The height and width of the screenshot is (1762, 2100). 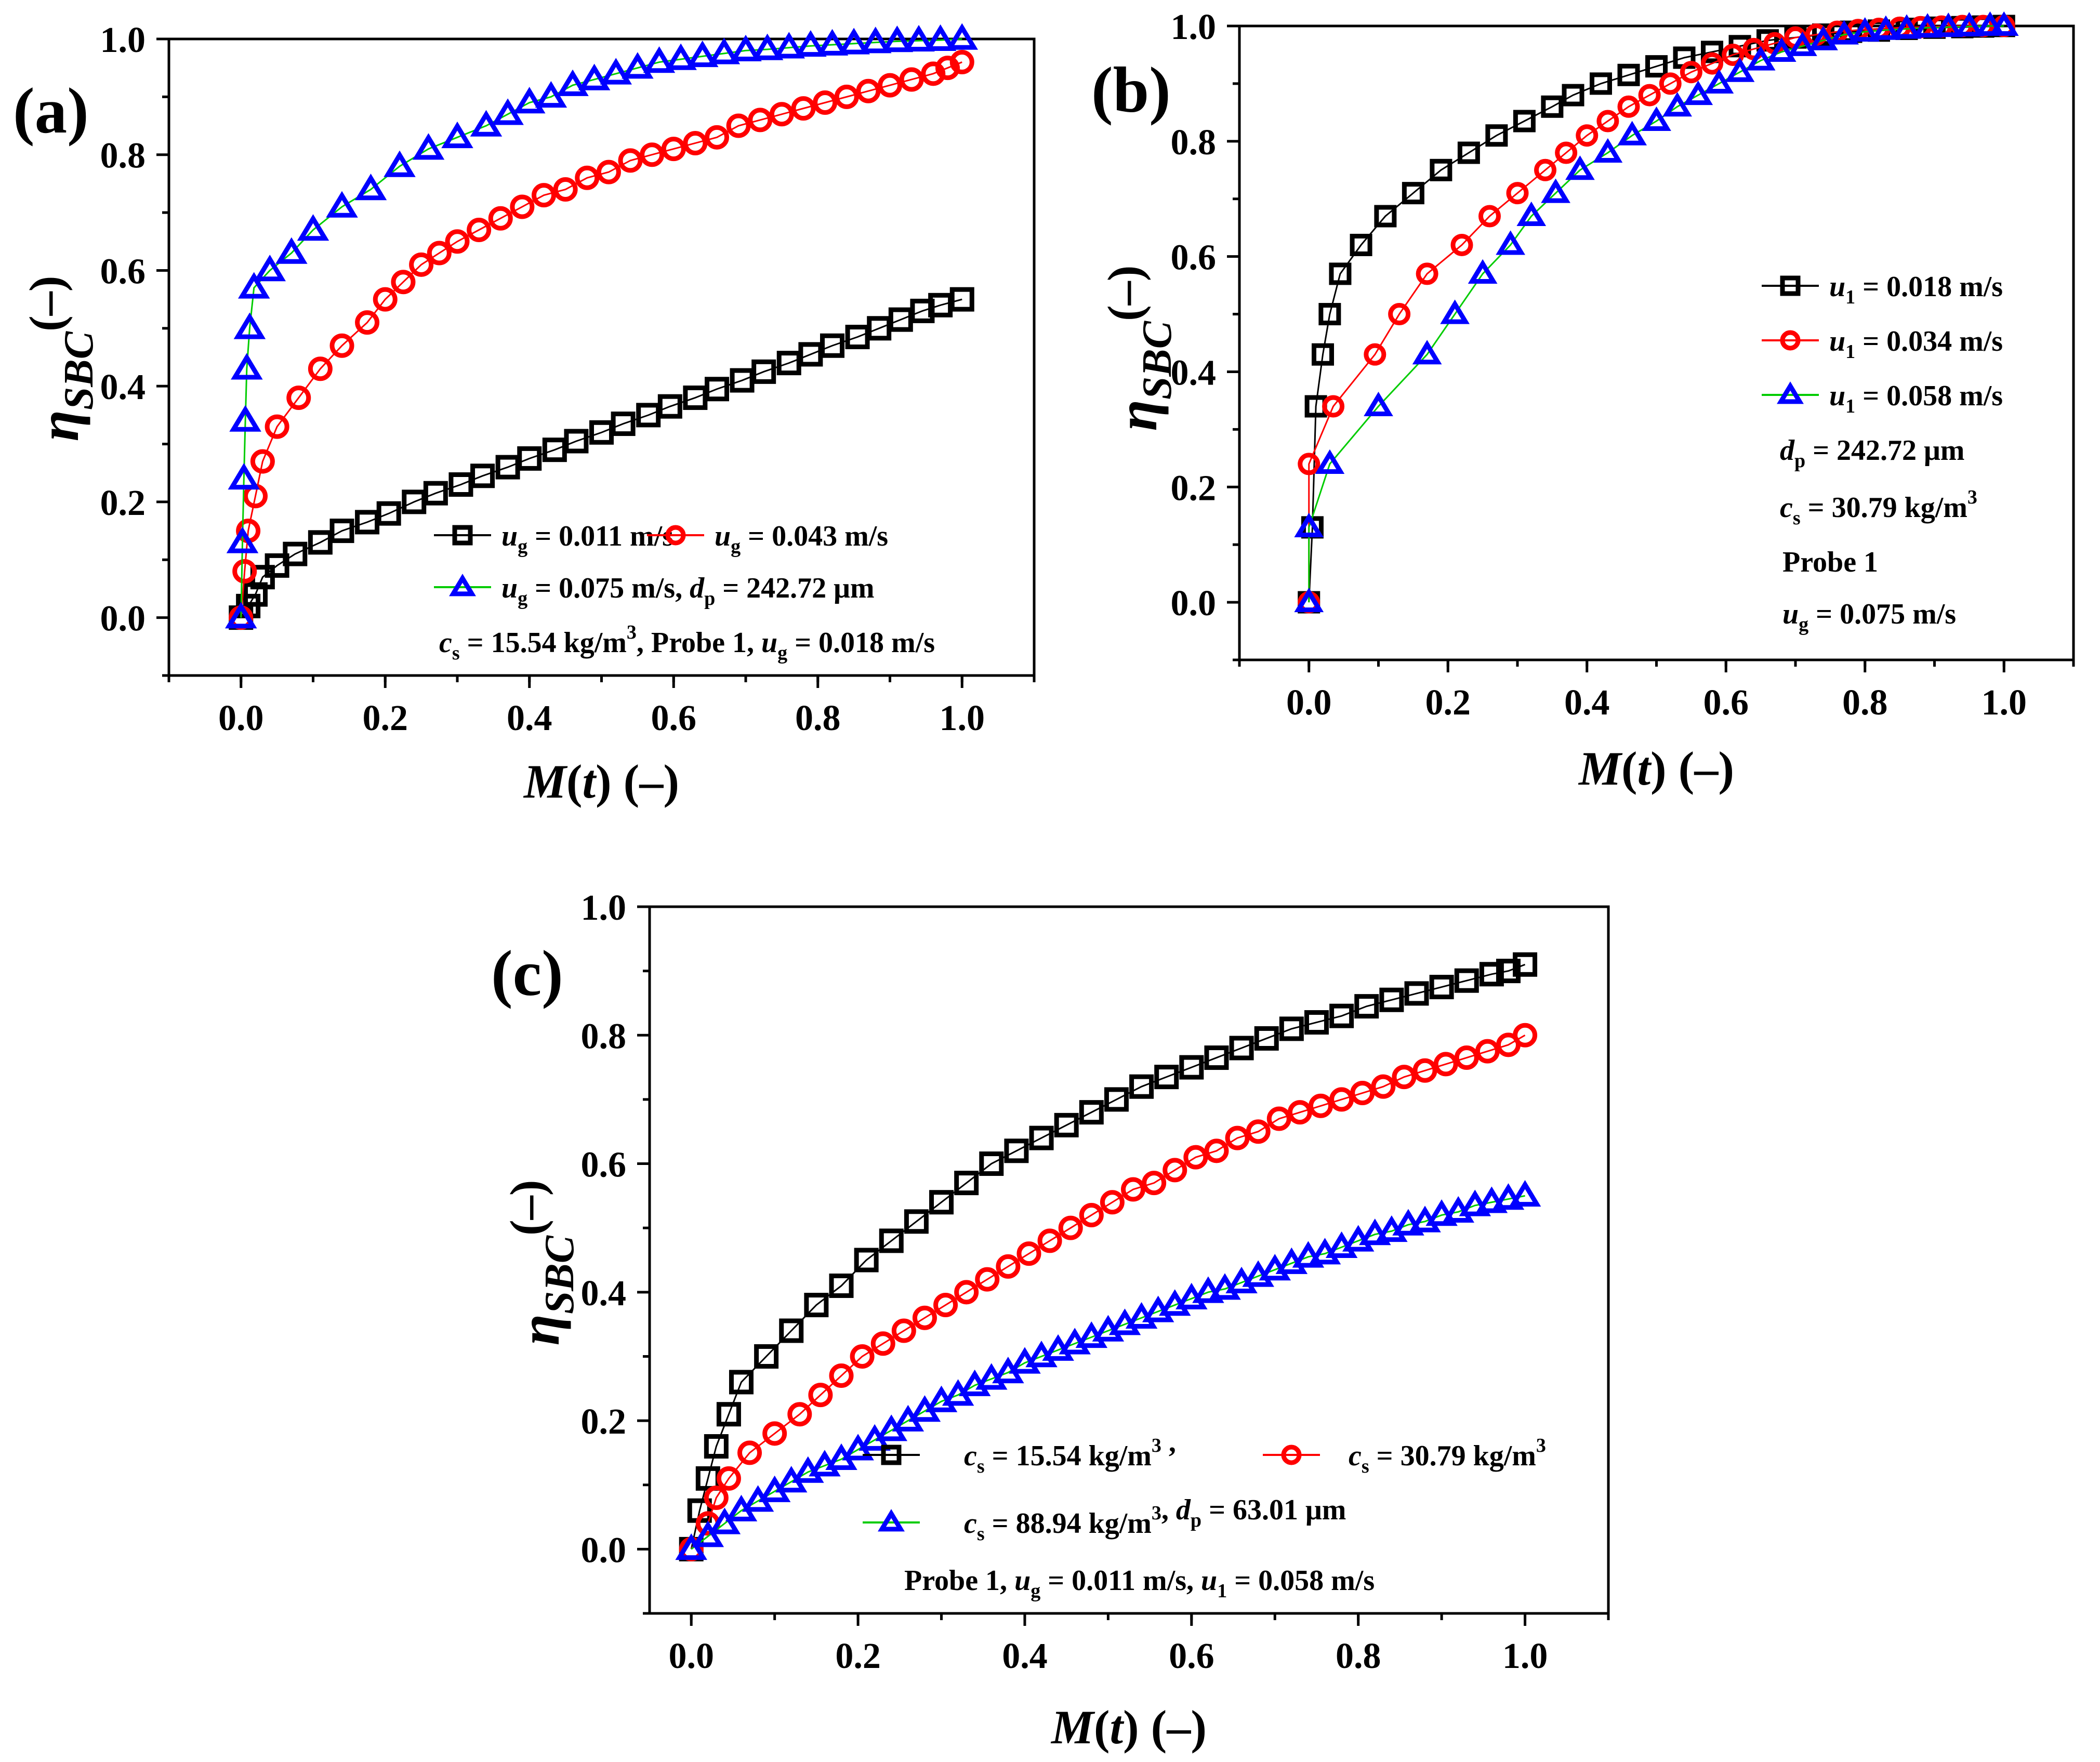 I want to click on y-tick-label: 0.6, so click(x=604, y=1165).